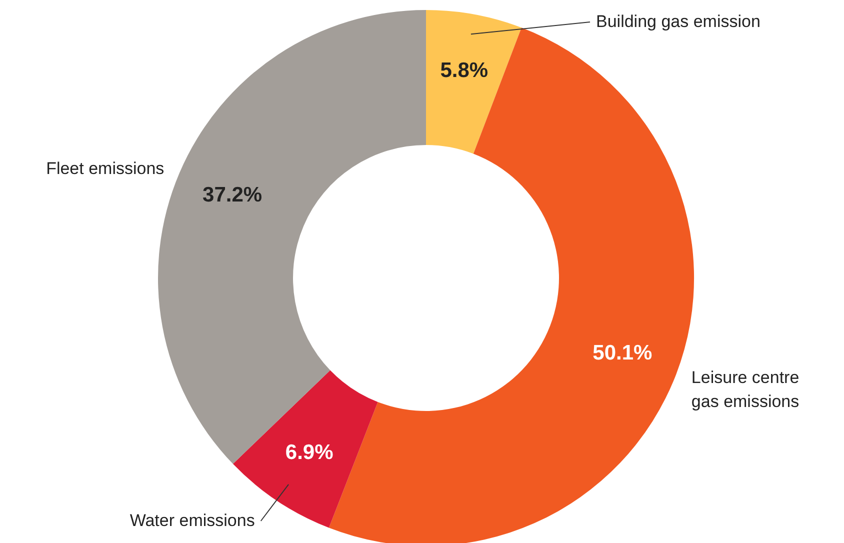 This screenshot has width=844, height=543. What do you see at coordinates (232, 195) in the screenshot?
I see `data-label: 37.2%` at bounding box center [232, 195].